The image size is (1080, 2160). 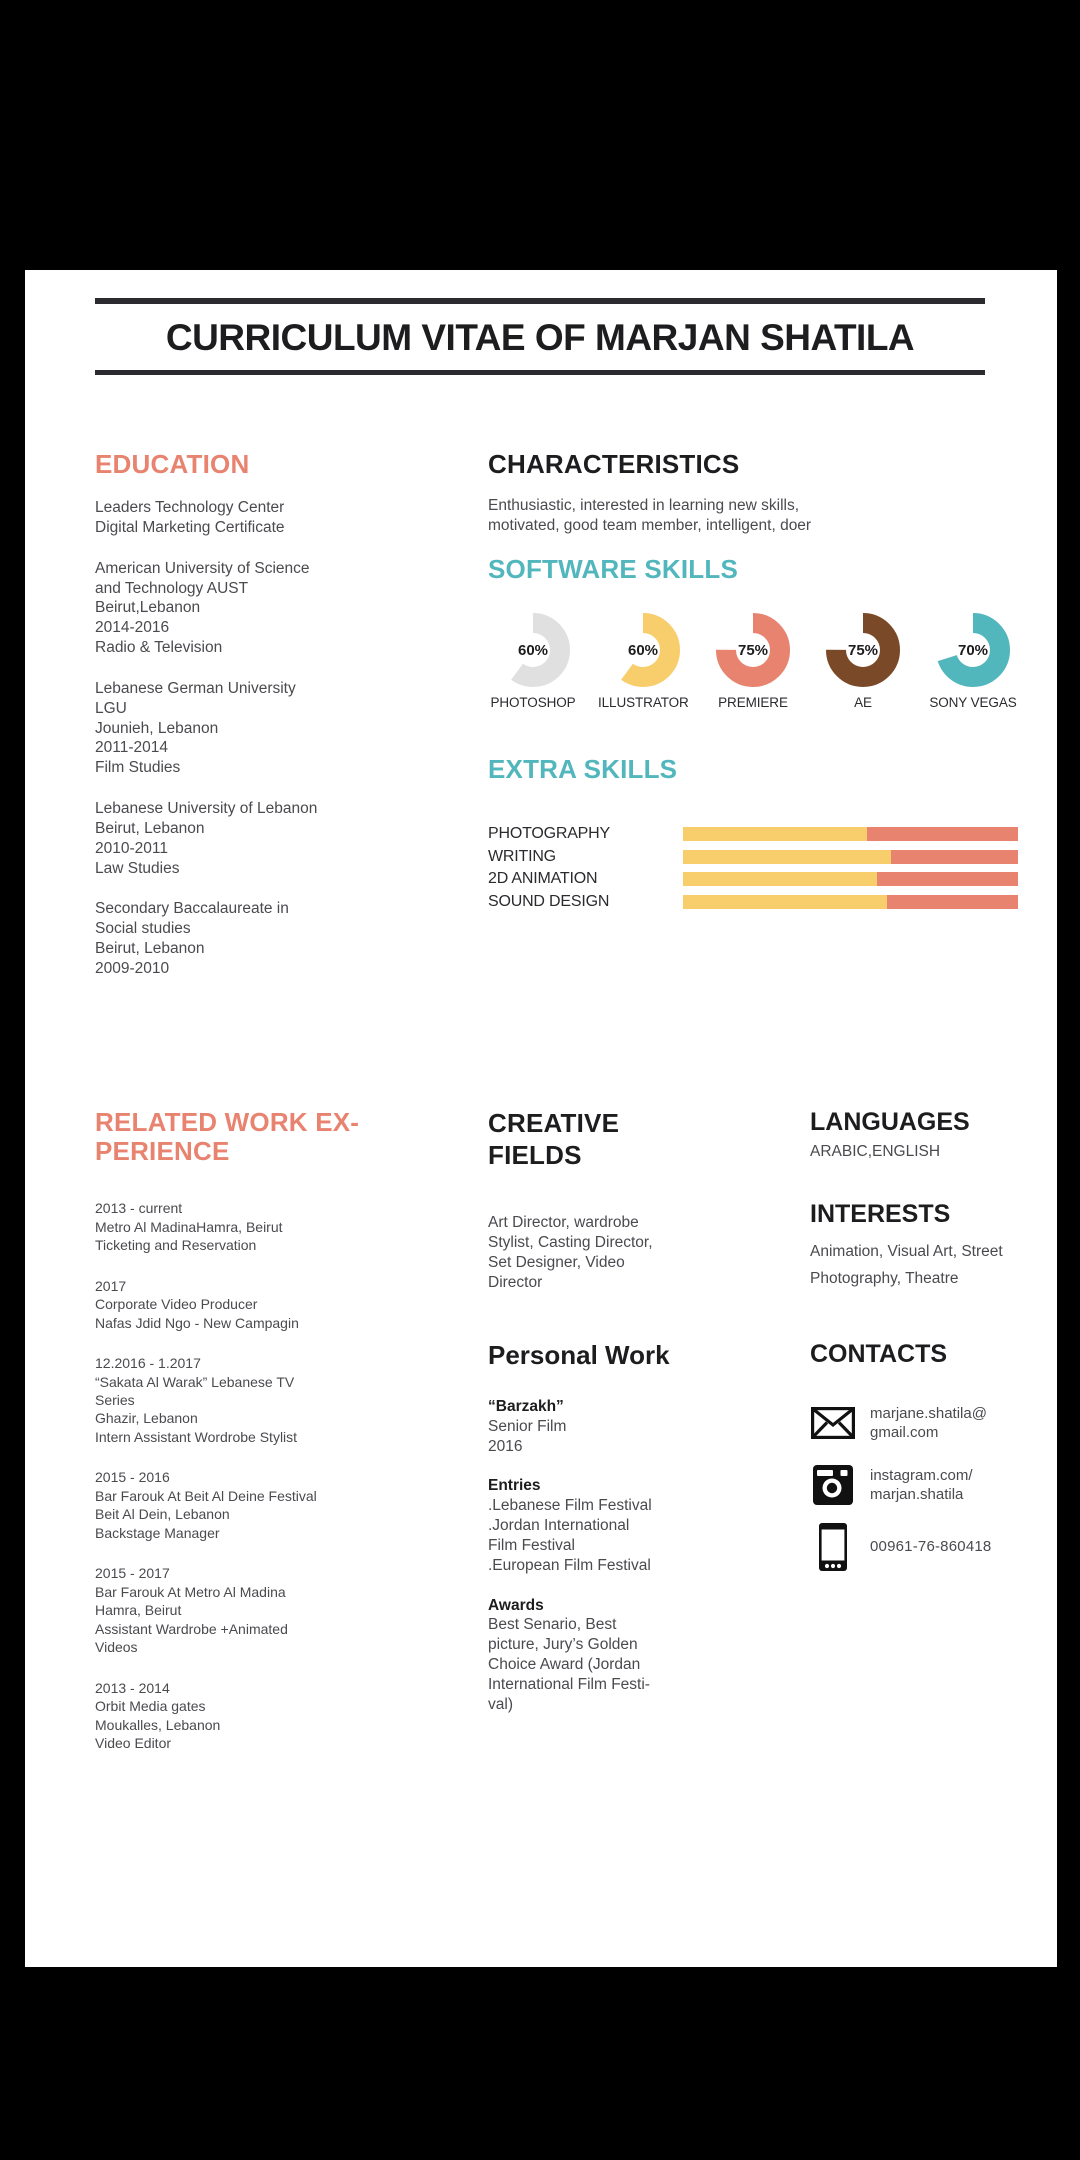 What do you see at coordinates (928, 1422) in the screenshot?
I see `contact-email-text: marjane.shatila@ gmail.com` at bounding box center [928, 1422].